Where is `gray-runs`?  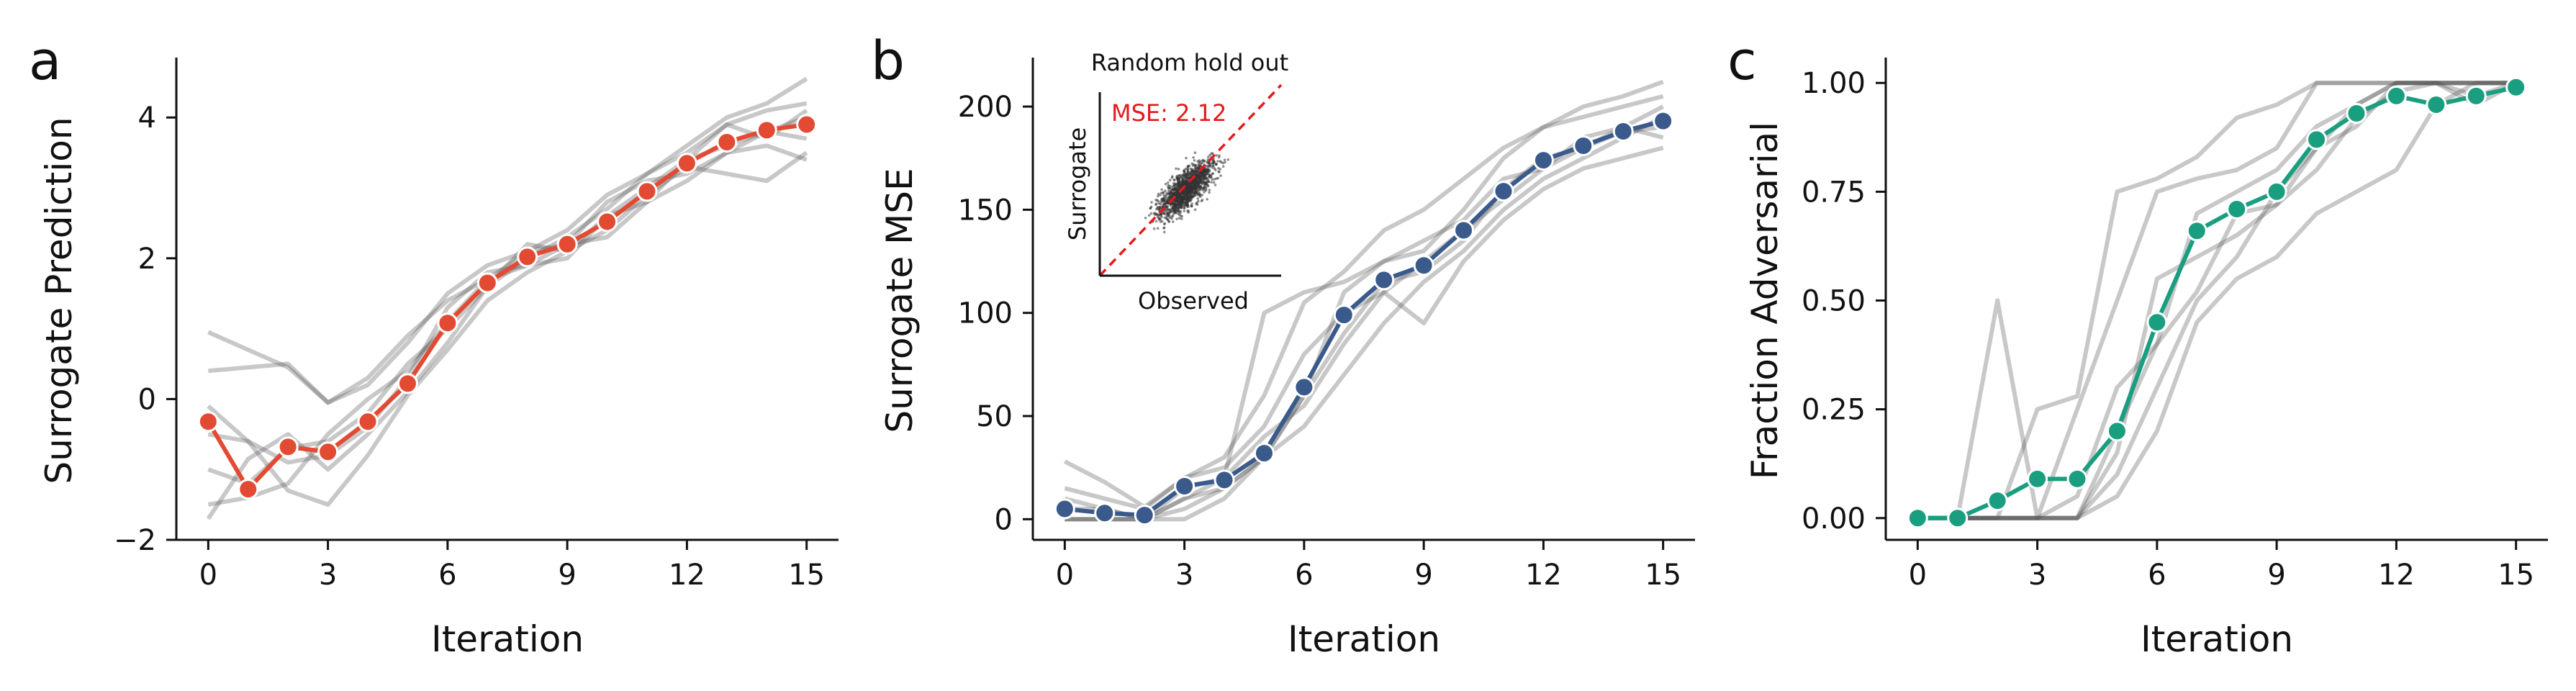 gray-runs is located at coordinates (2217, 300).